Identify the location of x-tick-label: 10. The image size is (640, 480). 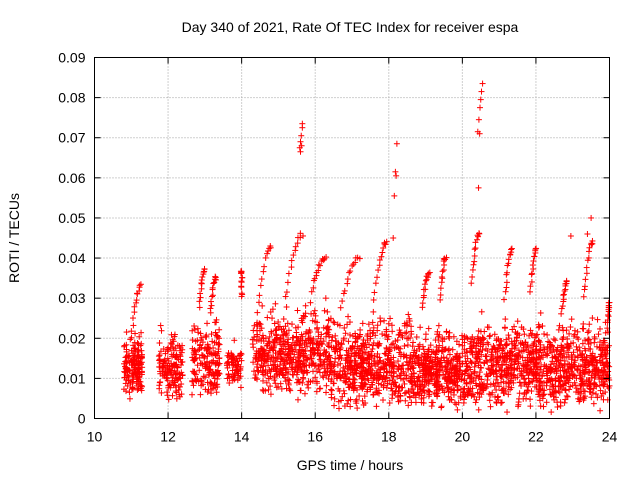
(95, 437).